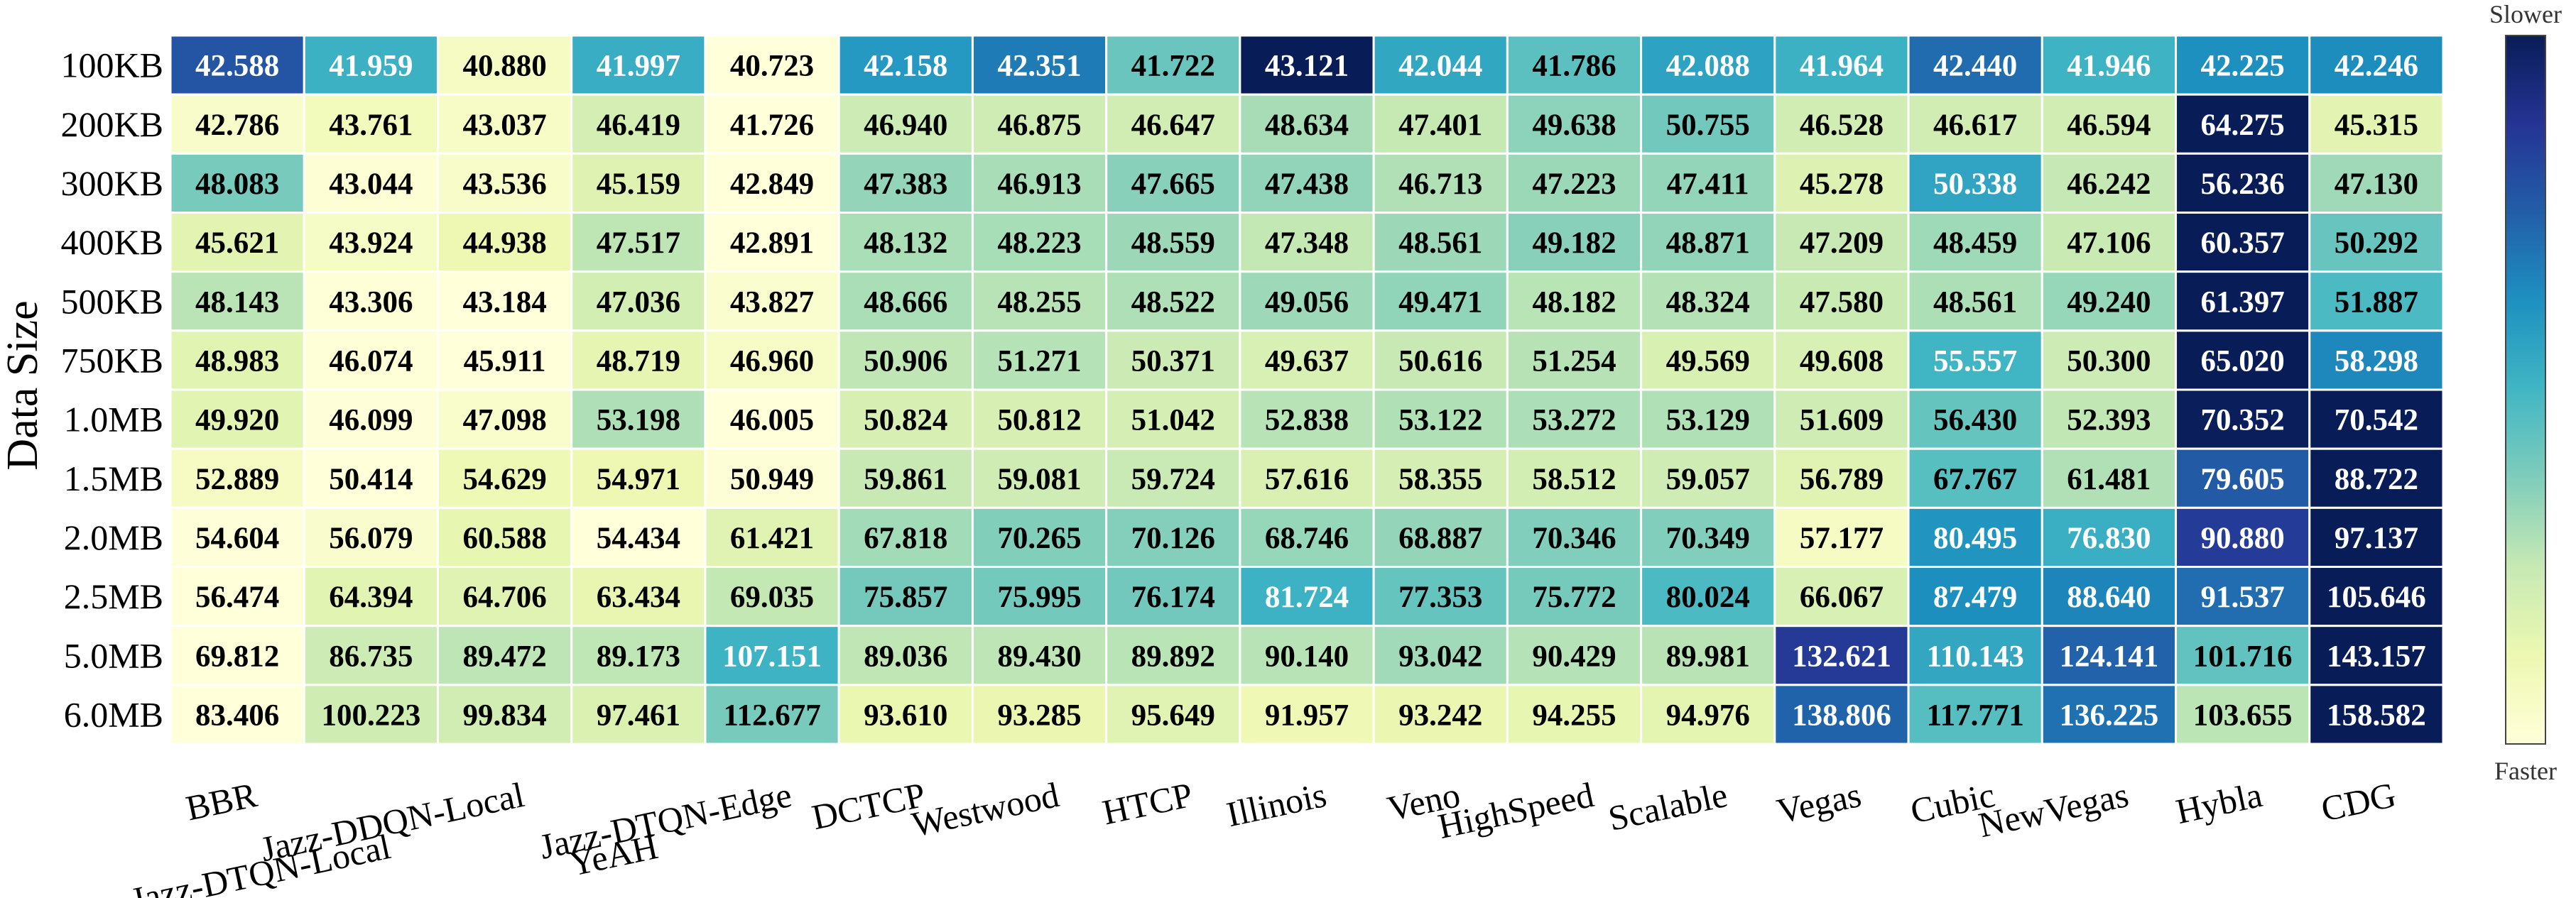 This screenshot has height=898, width=2576. I want to click on cell-value-label: 70.265, so click(1039, 538).